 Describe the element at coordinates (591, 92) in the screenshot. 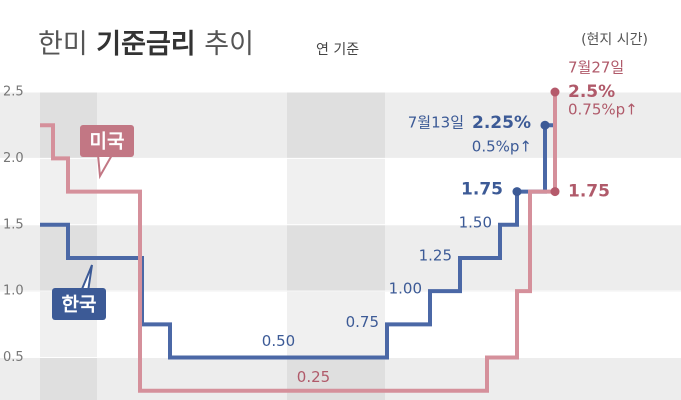

I see `data-label: 2.5%` at that location.